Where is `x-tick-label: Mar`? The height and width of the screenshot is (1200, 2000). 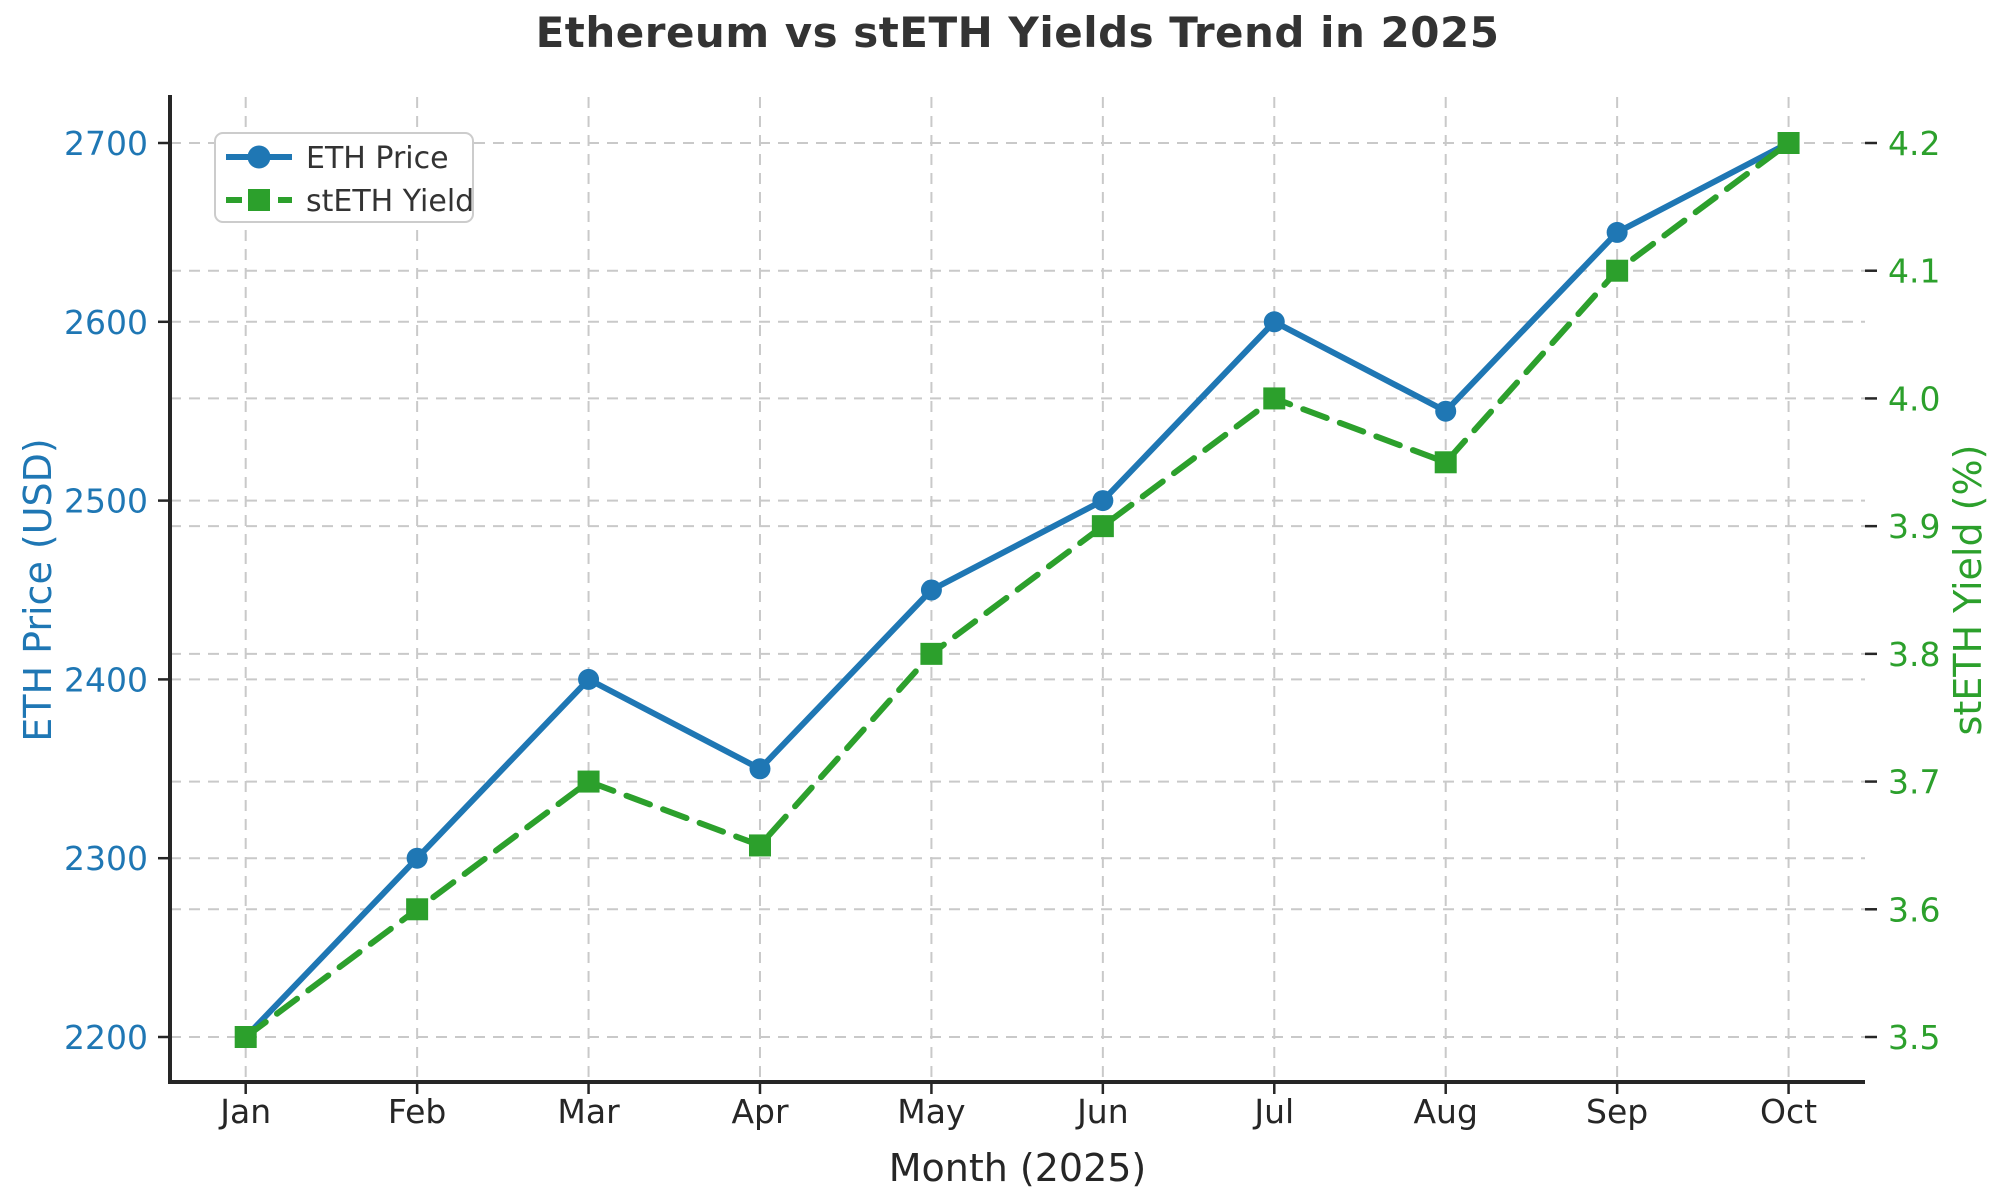
x-tick-label: Mar is located at coordinates (588, 1111).